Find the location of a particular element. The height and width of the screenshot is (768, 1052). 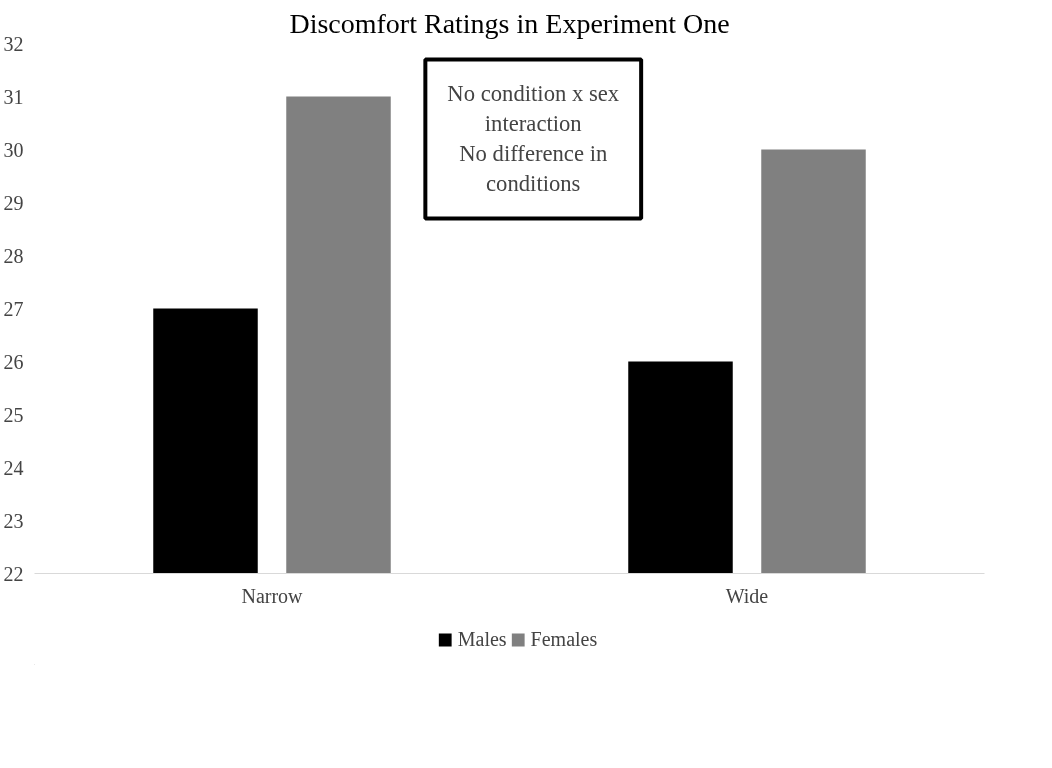

chart-title: Discomfort Ratings in Experiment One is located at coordinates (509, 23).